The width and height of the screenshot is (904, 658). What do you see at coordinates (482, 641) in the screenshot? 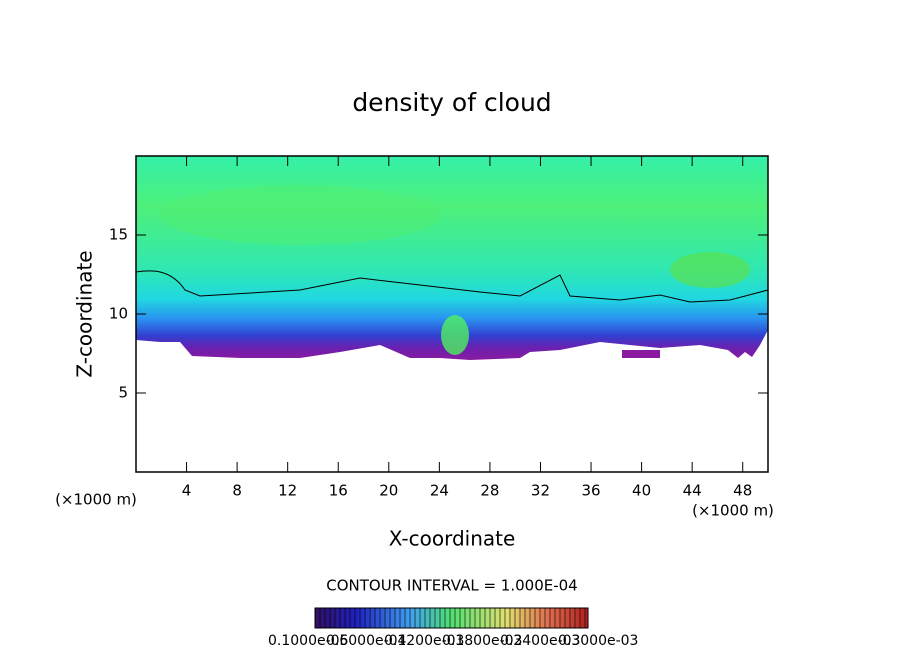
I see `colorbar-label: 0.1800e-03` at bounding box center [482, 641].